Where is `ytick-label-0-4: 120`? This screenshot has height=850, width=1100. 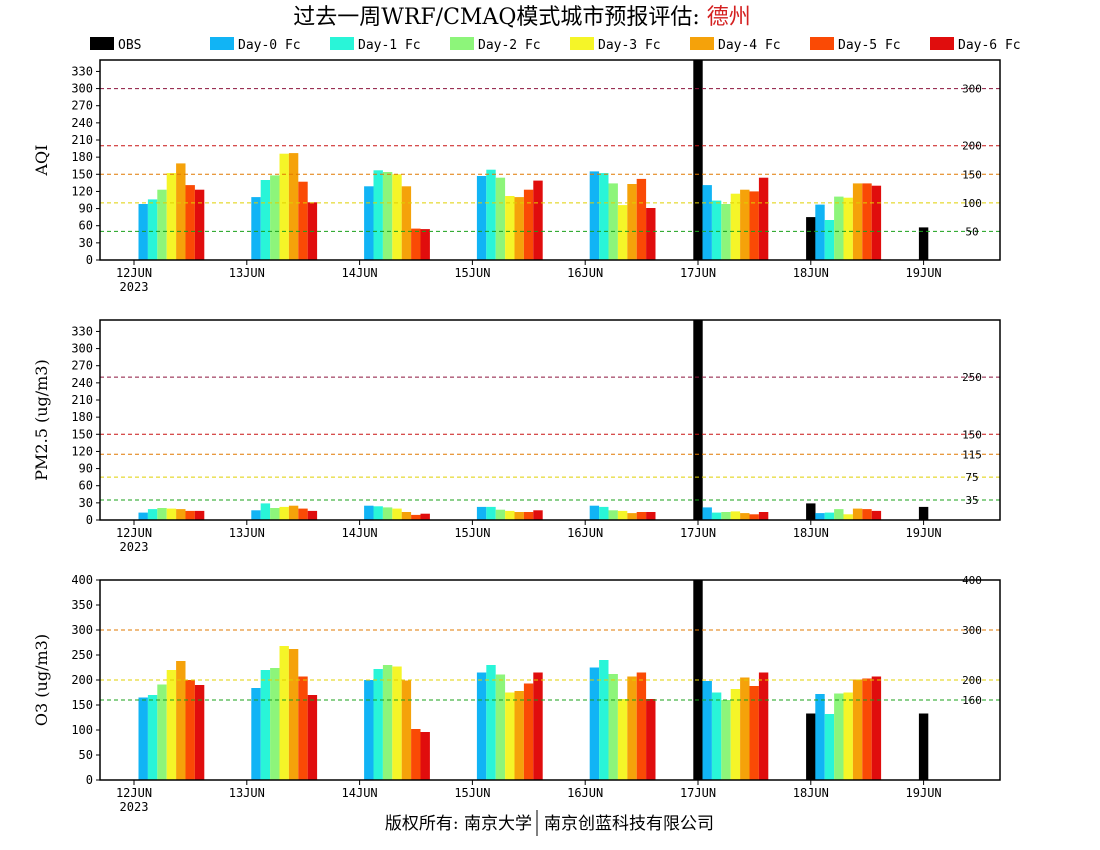
ytick-label-0-4: 120 is located at coordinates (82, 191).